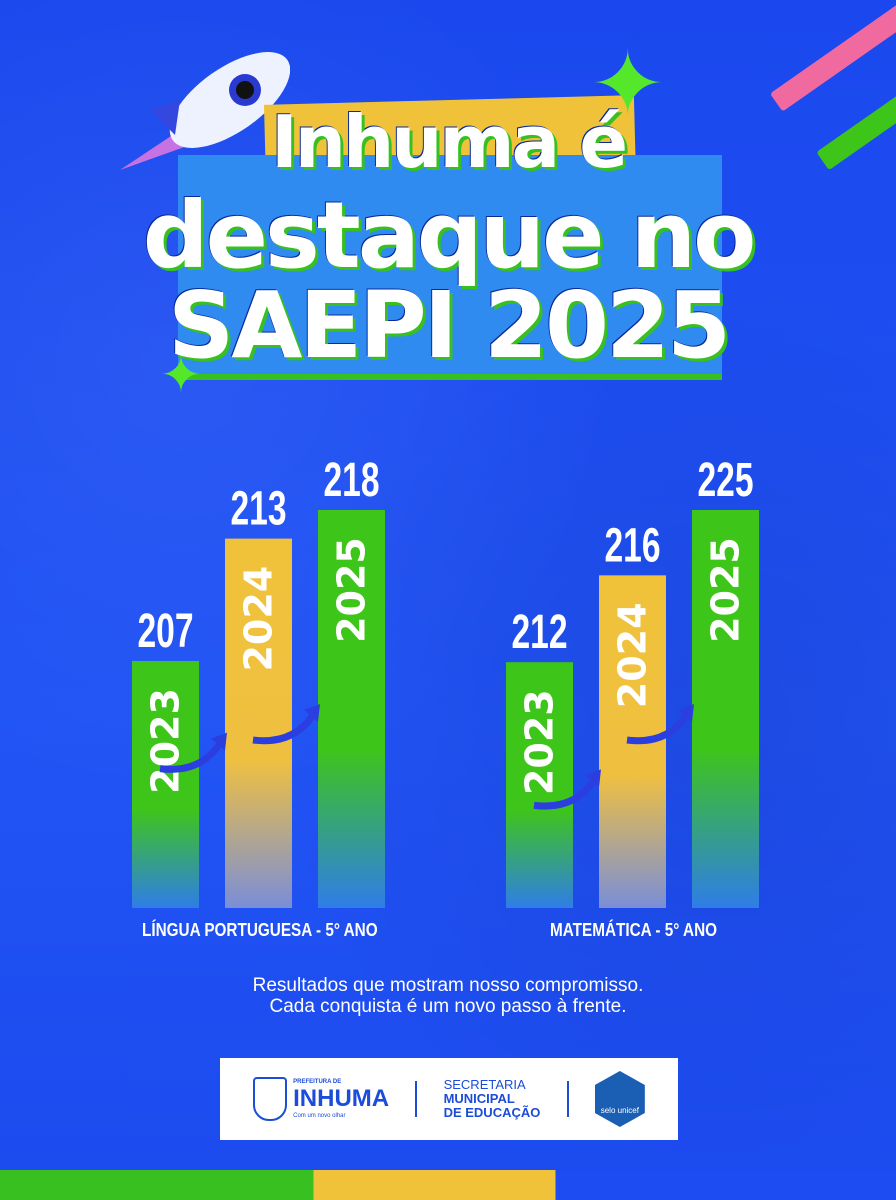 The width and height of the screenshot is (896, 1200). What do you see at coordinates (205, 111) in the screenshot?
I see `rocket-icon` at bounding box center [205, 111].